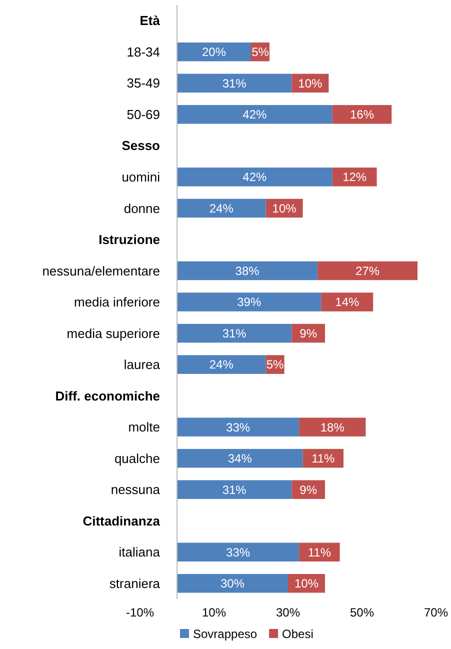 This screenshot has width=451, height=649. I want to click on data-label: 16%, so click(362, 115).